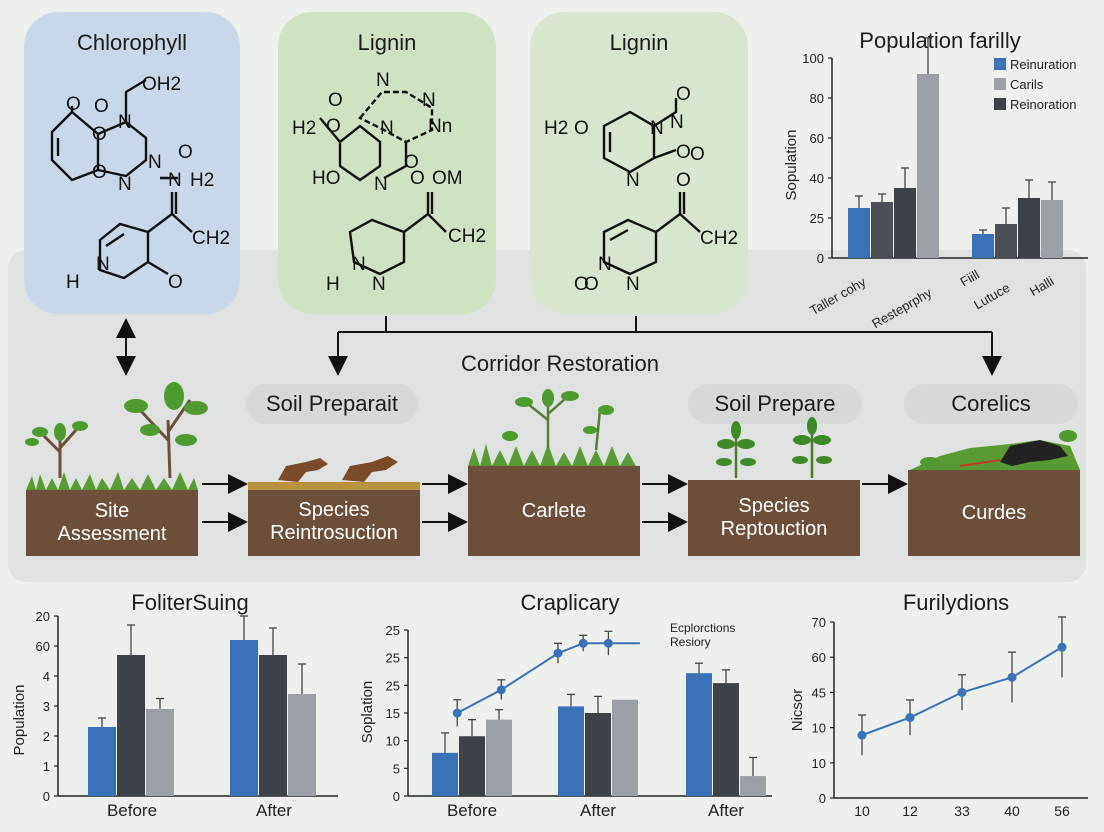 The width and height of the screenshot is (1104, 832). I want to click on stage-carlete: Carlete, so click(554, 511).